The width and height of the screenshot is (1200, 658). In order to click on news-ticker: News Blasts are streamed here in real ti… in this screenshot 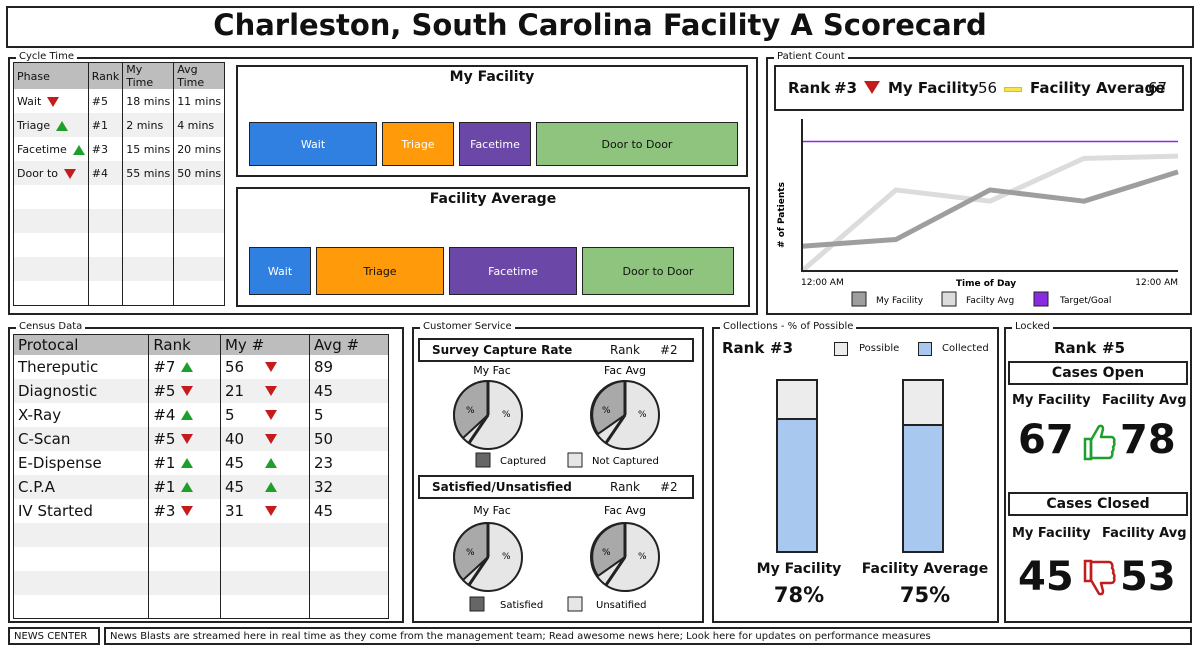, I will do `click(648, 636)`.